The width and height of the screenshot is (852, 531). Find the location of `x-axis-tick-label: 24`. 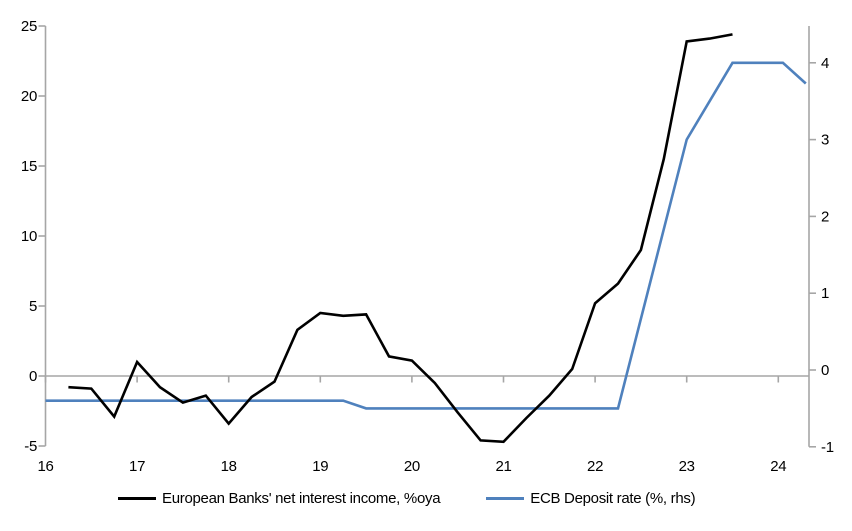

x-axis-tick-label: 24 is located at coordinates (778, 466).